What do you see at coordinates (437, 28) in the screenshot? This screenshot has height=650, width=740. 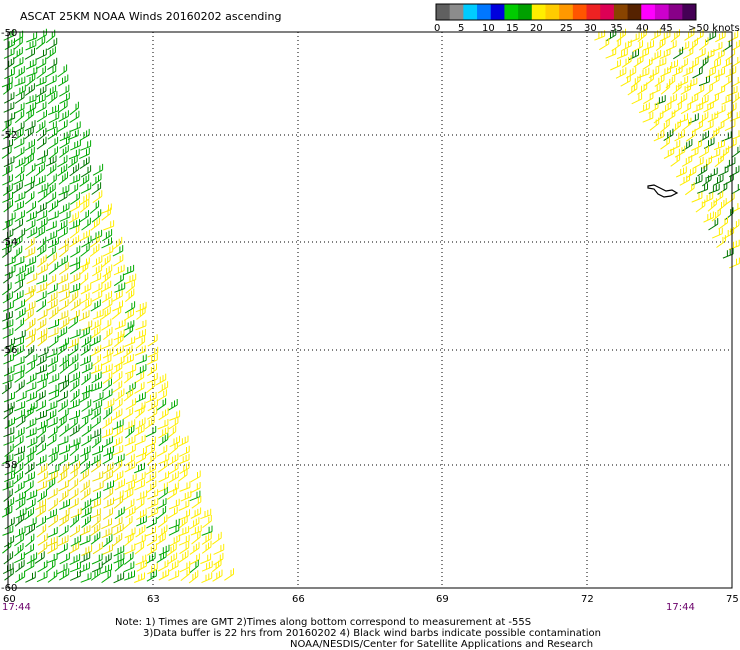 I see `legend-label-0: 0` at bounding box center [437, 28].